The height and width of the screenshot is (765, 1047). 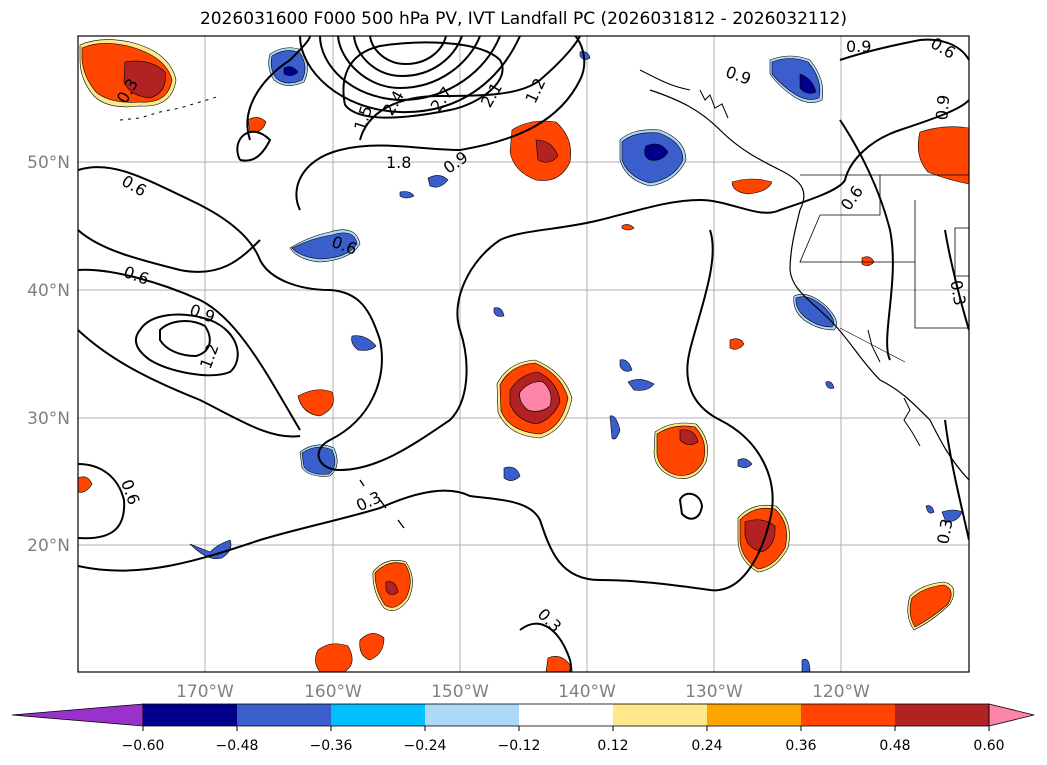 I want to click on colorbar-tick-label: −0.60, so click(x=143, y=746).